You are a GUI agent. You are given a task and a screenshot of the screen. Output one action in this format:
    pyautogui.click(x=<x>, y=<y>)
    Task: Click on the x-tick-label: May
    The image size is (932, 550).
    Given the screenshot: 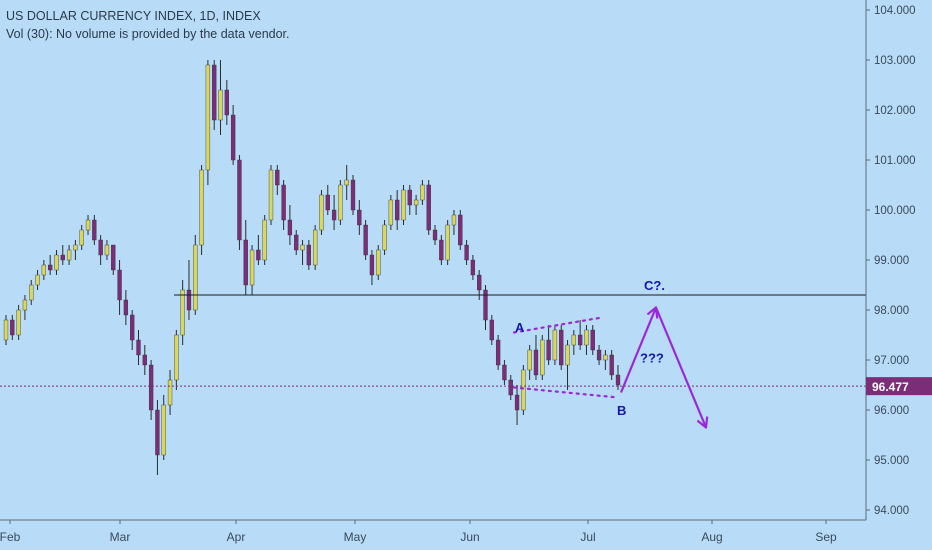 What is the action you would take?
    pyautogui.click(x=355, y=537)
    